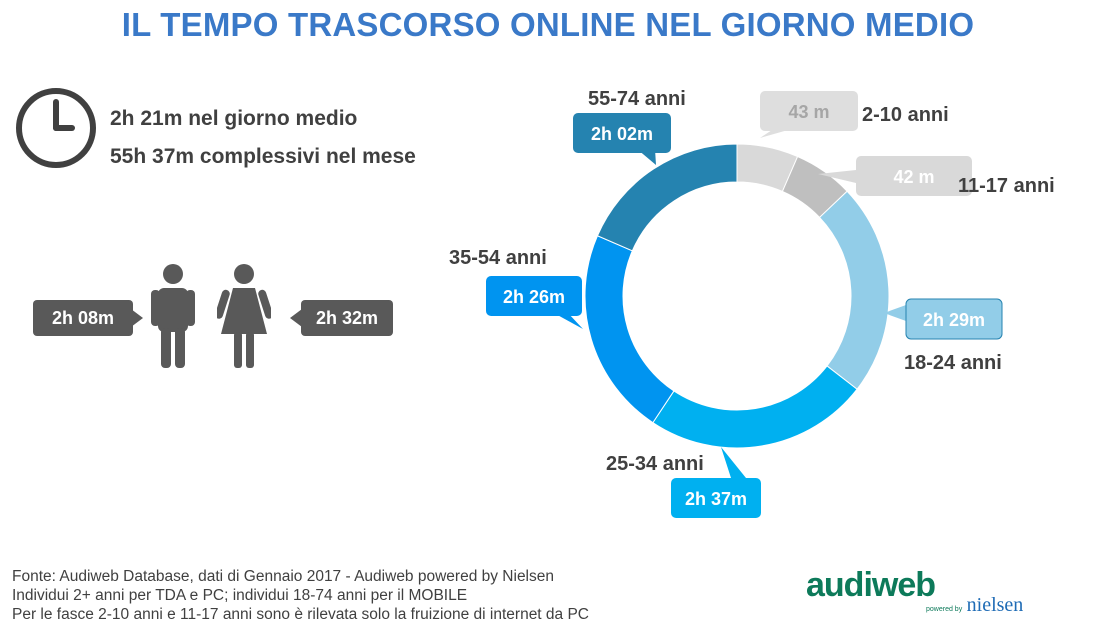 This screenshot has width=1096, height=642. Describe the element at coordinates (498, 258) in the screenshot. I see `category-label: 35-54 anni` at that location.